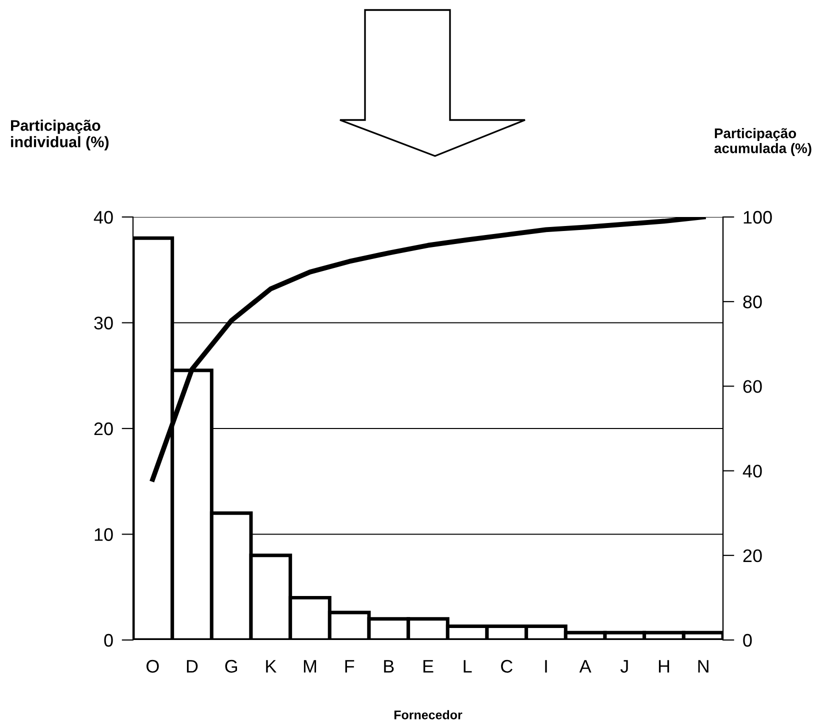 Image resolution: width=818 pixels, height=726 pixels. I want to click on x-tick-label: N, so click(703, 666).